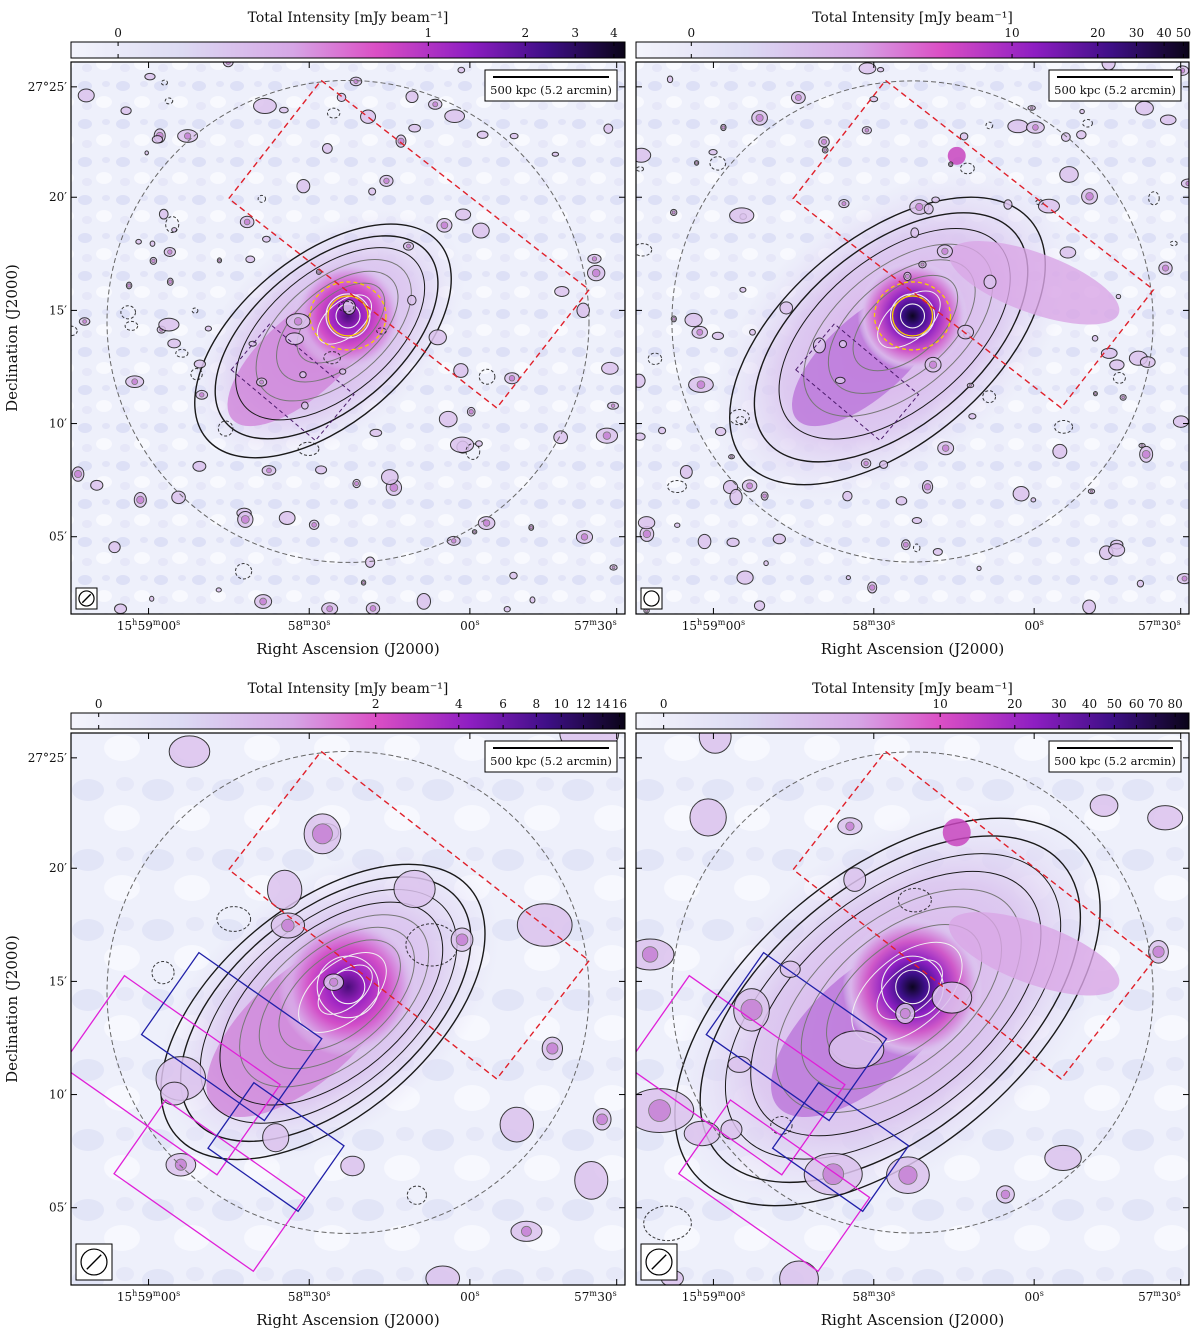  What do you see at coordinates (429, 33) in the screenshot?
I see `colorbar-tick-label: 1` at bounding box center [429, 33].